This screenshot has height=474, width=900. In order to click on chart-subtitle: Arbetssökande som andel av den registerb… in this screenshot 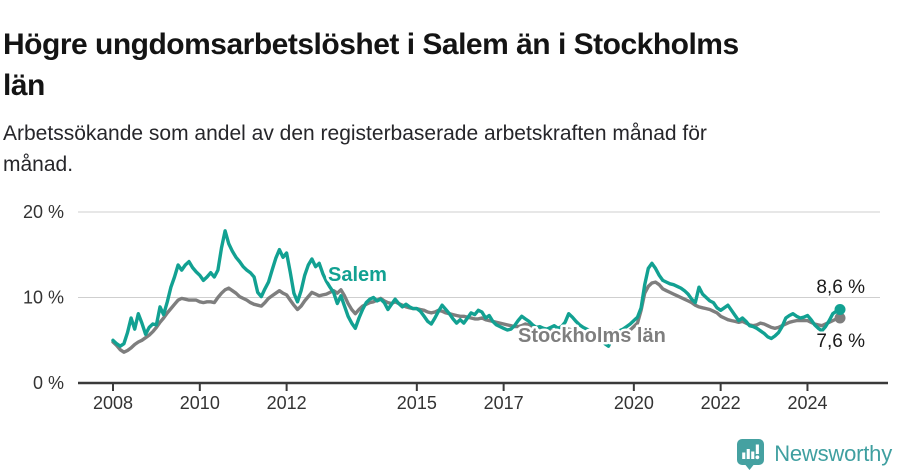, I will do `click(438, 149)`.